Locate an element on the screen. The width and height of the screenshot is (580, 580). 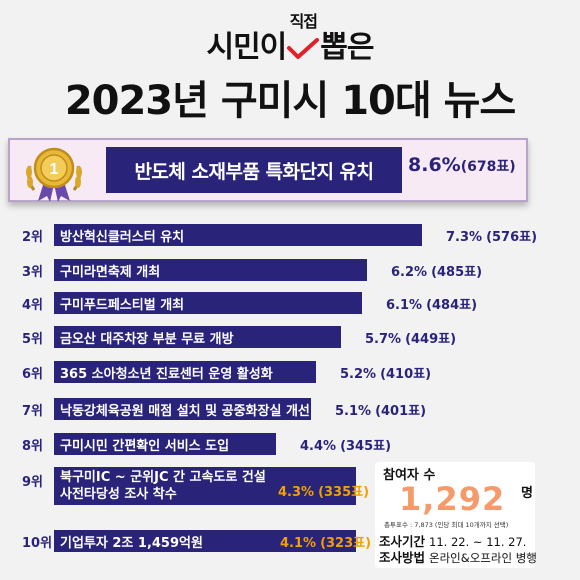
votes-rank-1: (678표) is located at coordinates (488, 167).